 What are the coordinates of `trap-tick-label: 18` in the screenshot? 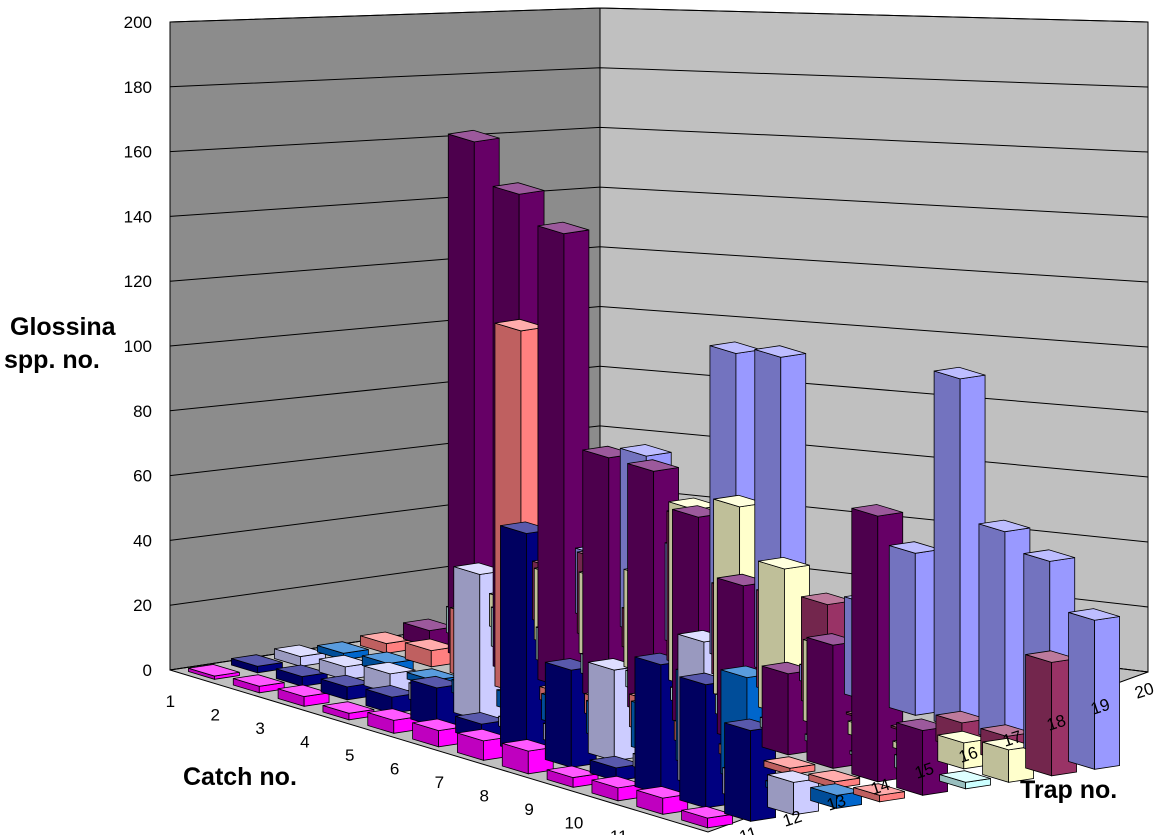 It's located at (1056, 723).